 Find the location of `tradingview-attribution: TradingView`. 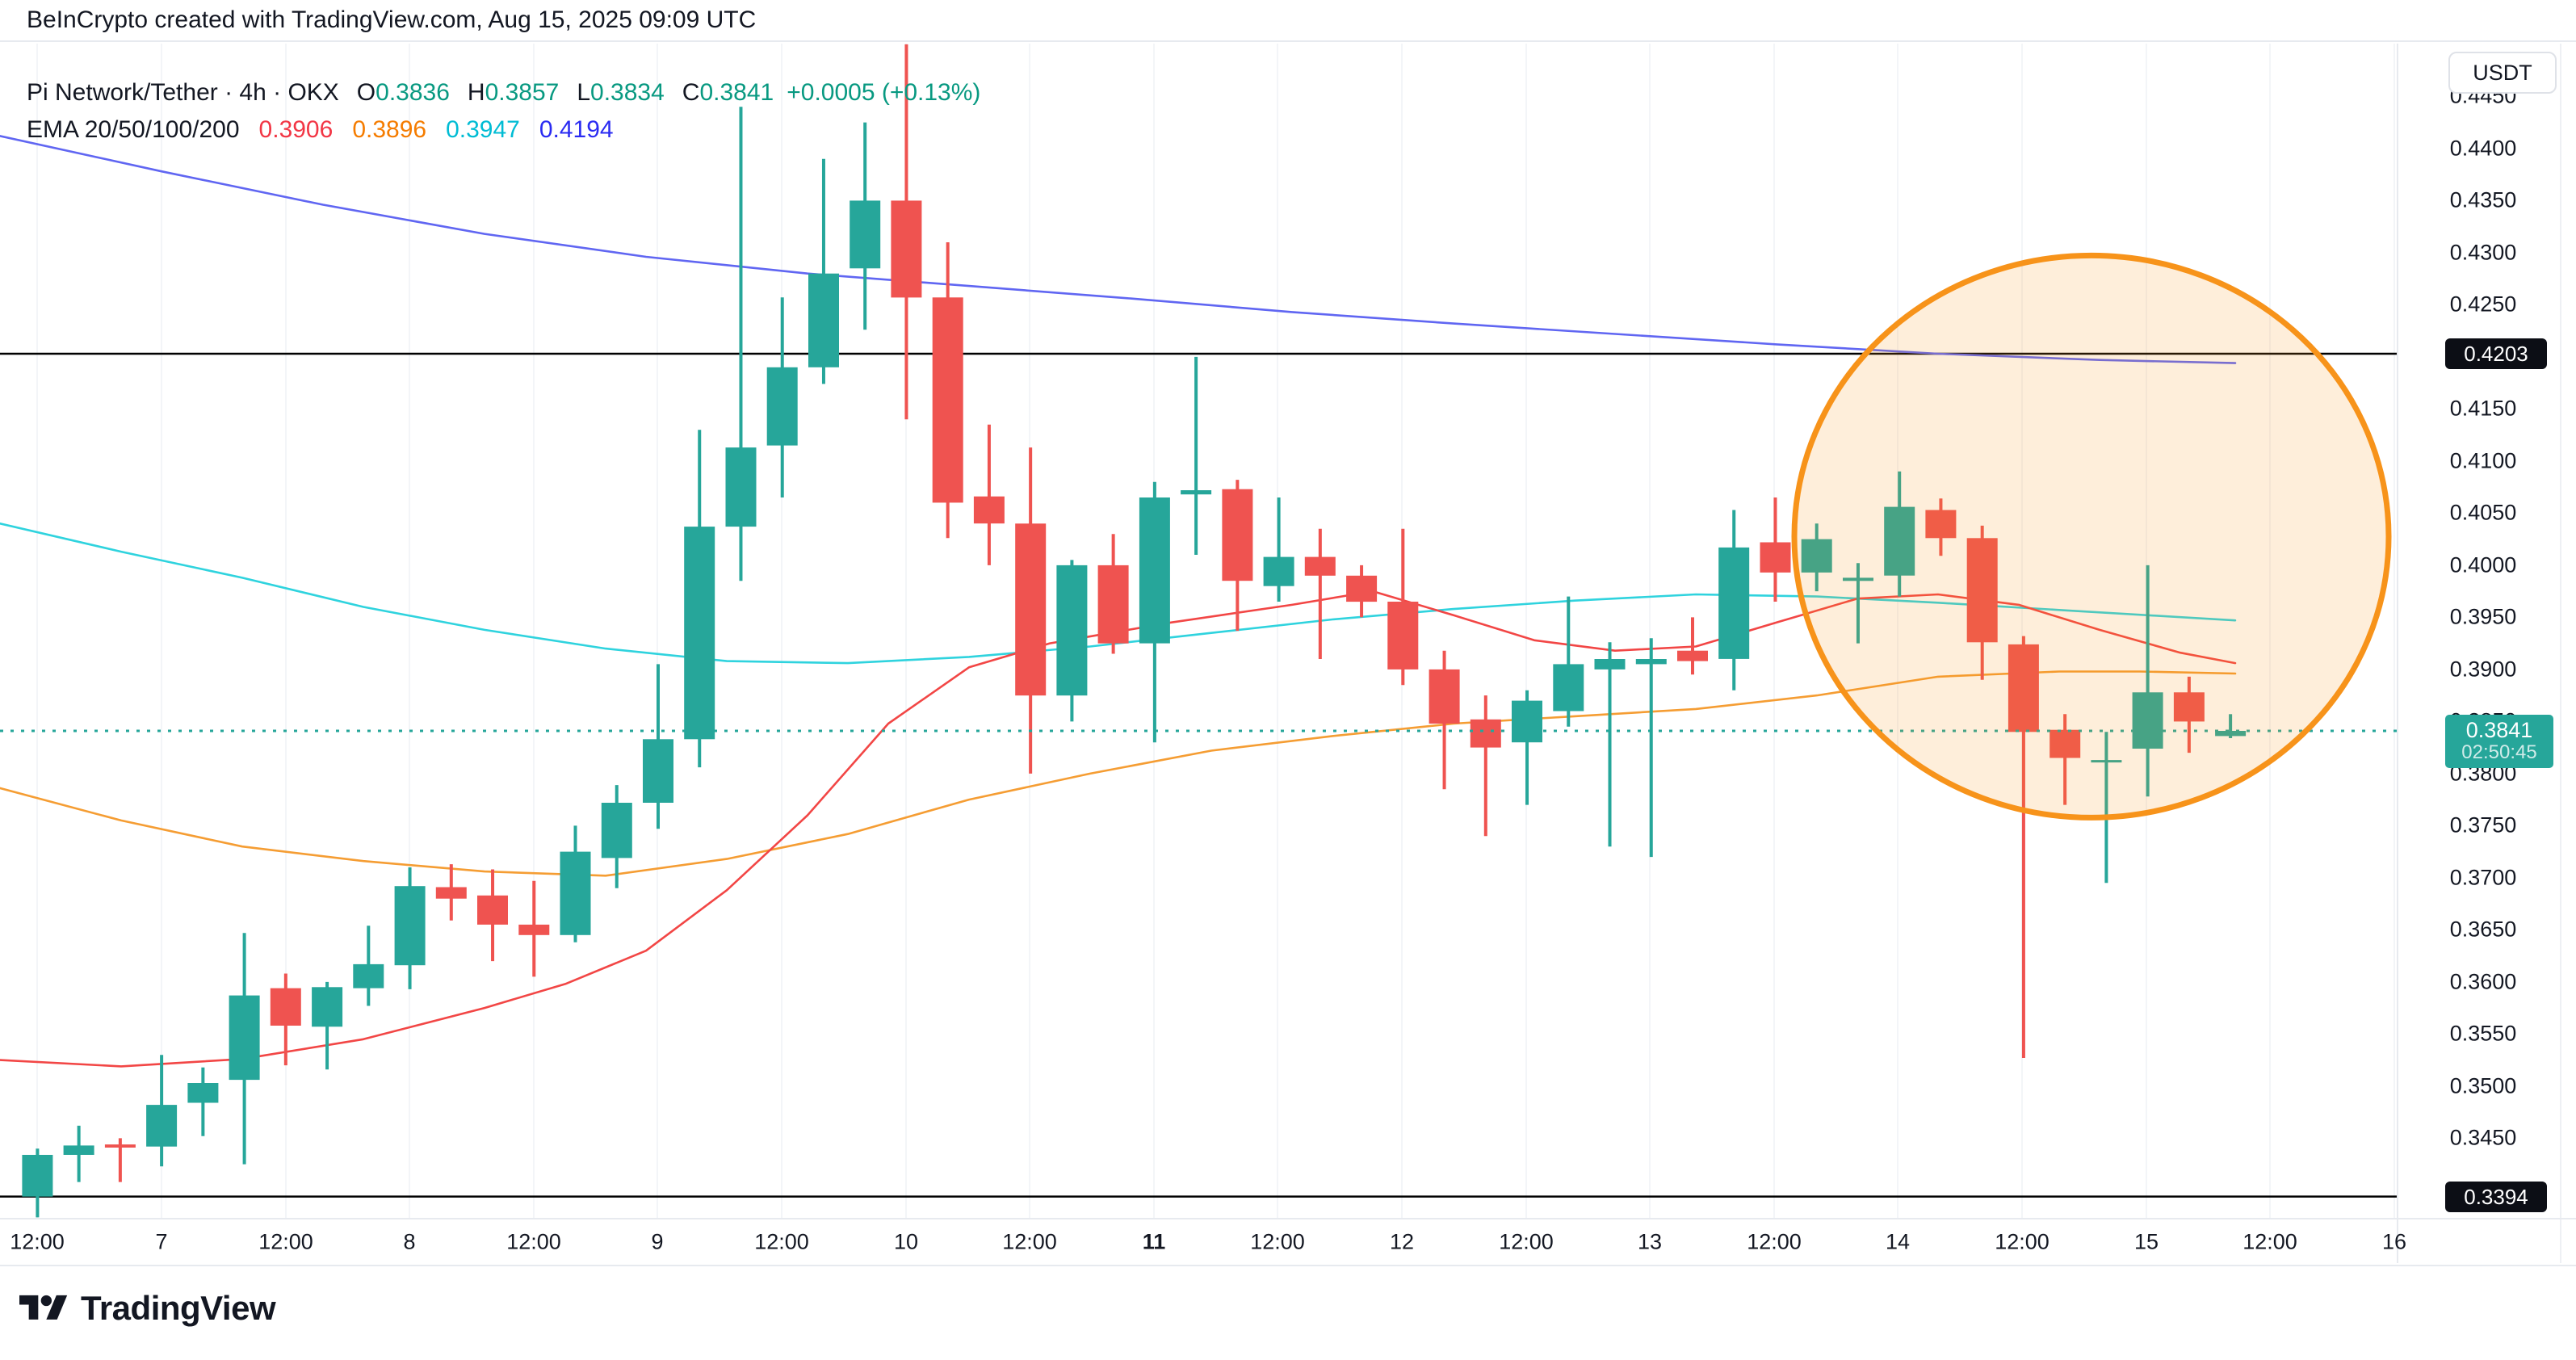

tradingview-attribution: TradingView is located at coordinates (147, 1309).